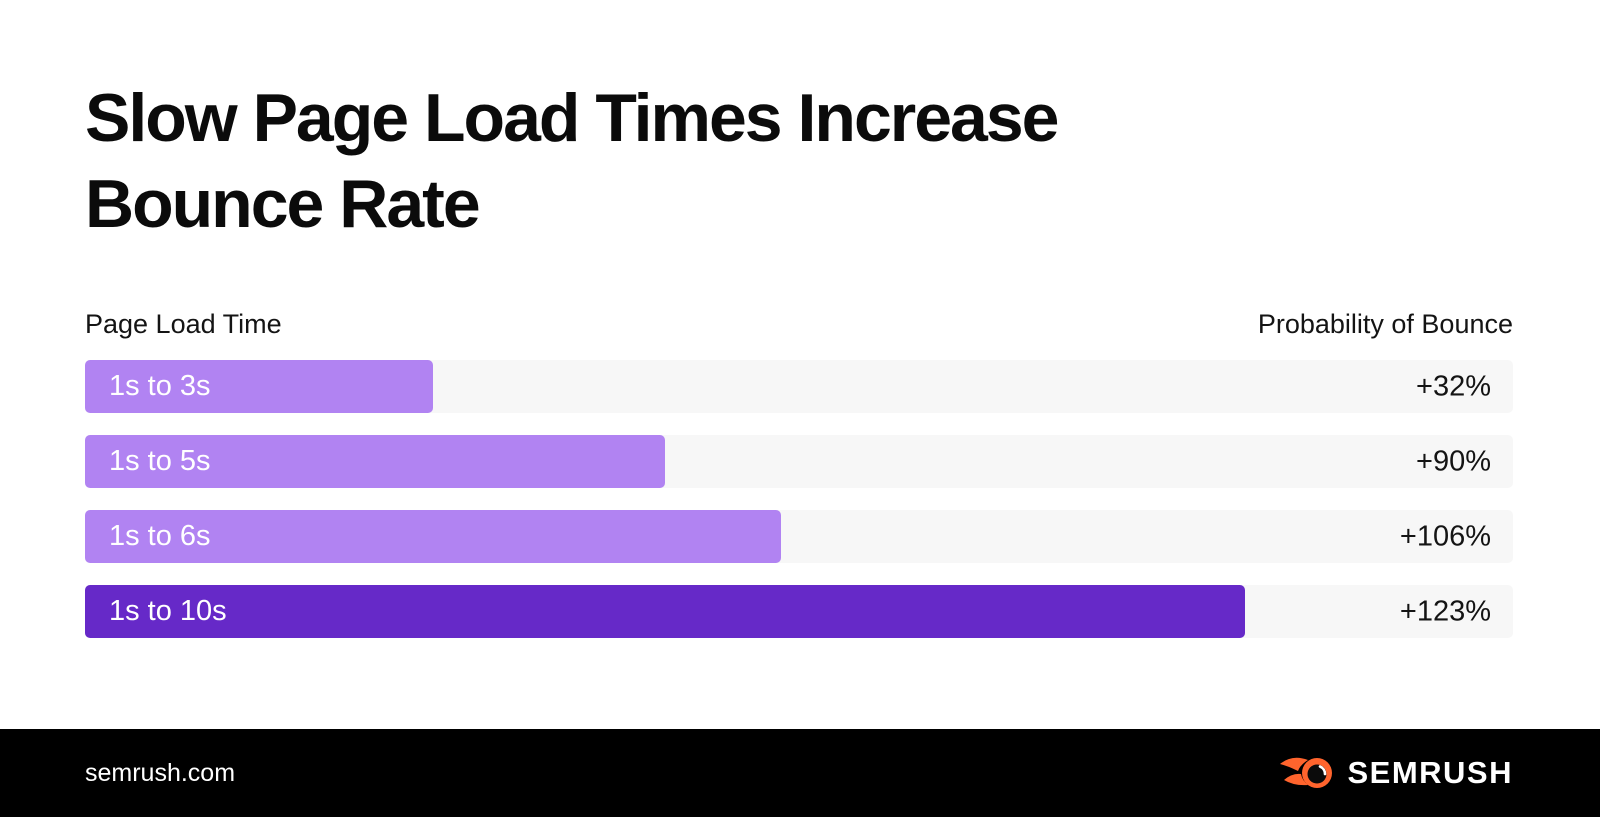 This screenshot has height=817, width=1600. I want to click on value-axis-label: Probability of Bounce, so click(1385, 324).